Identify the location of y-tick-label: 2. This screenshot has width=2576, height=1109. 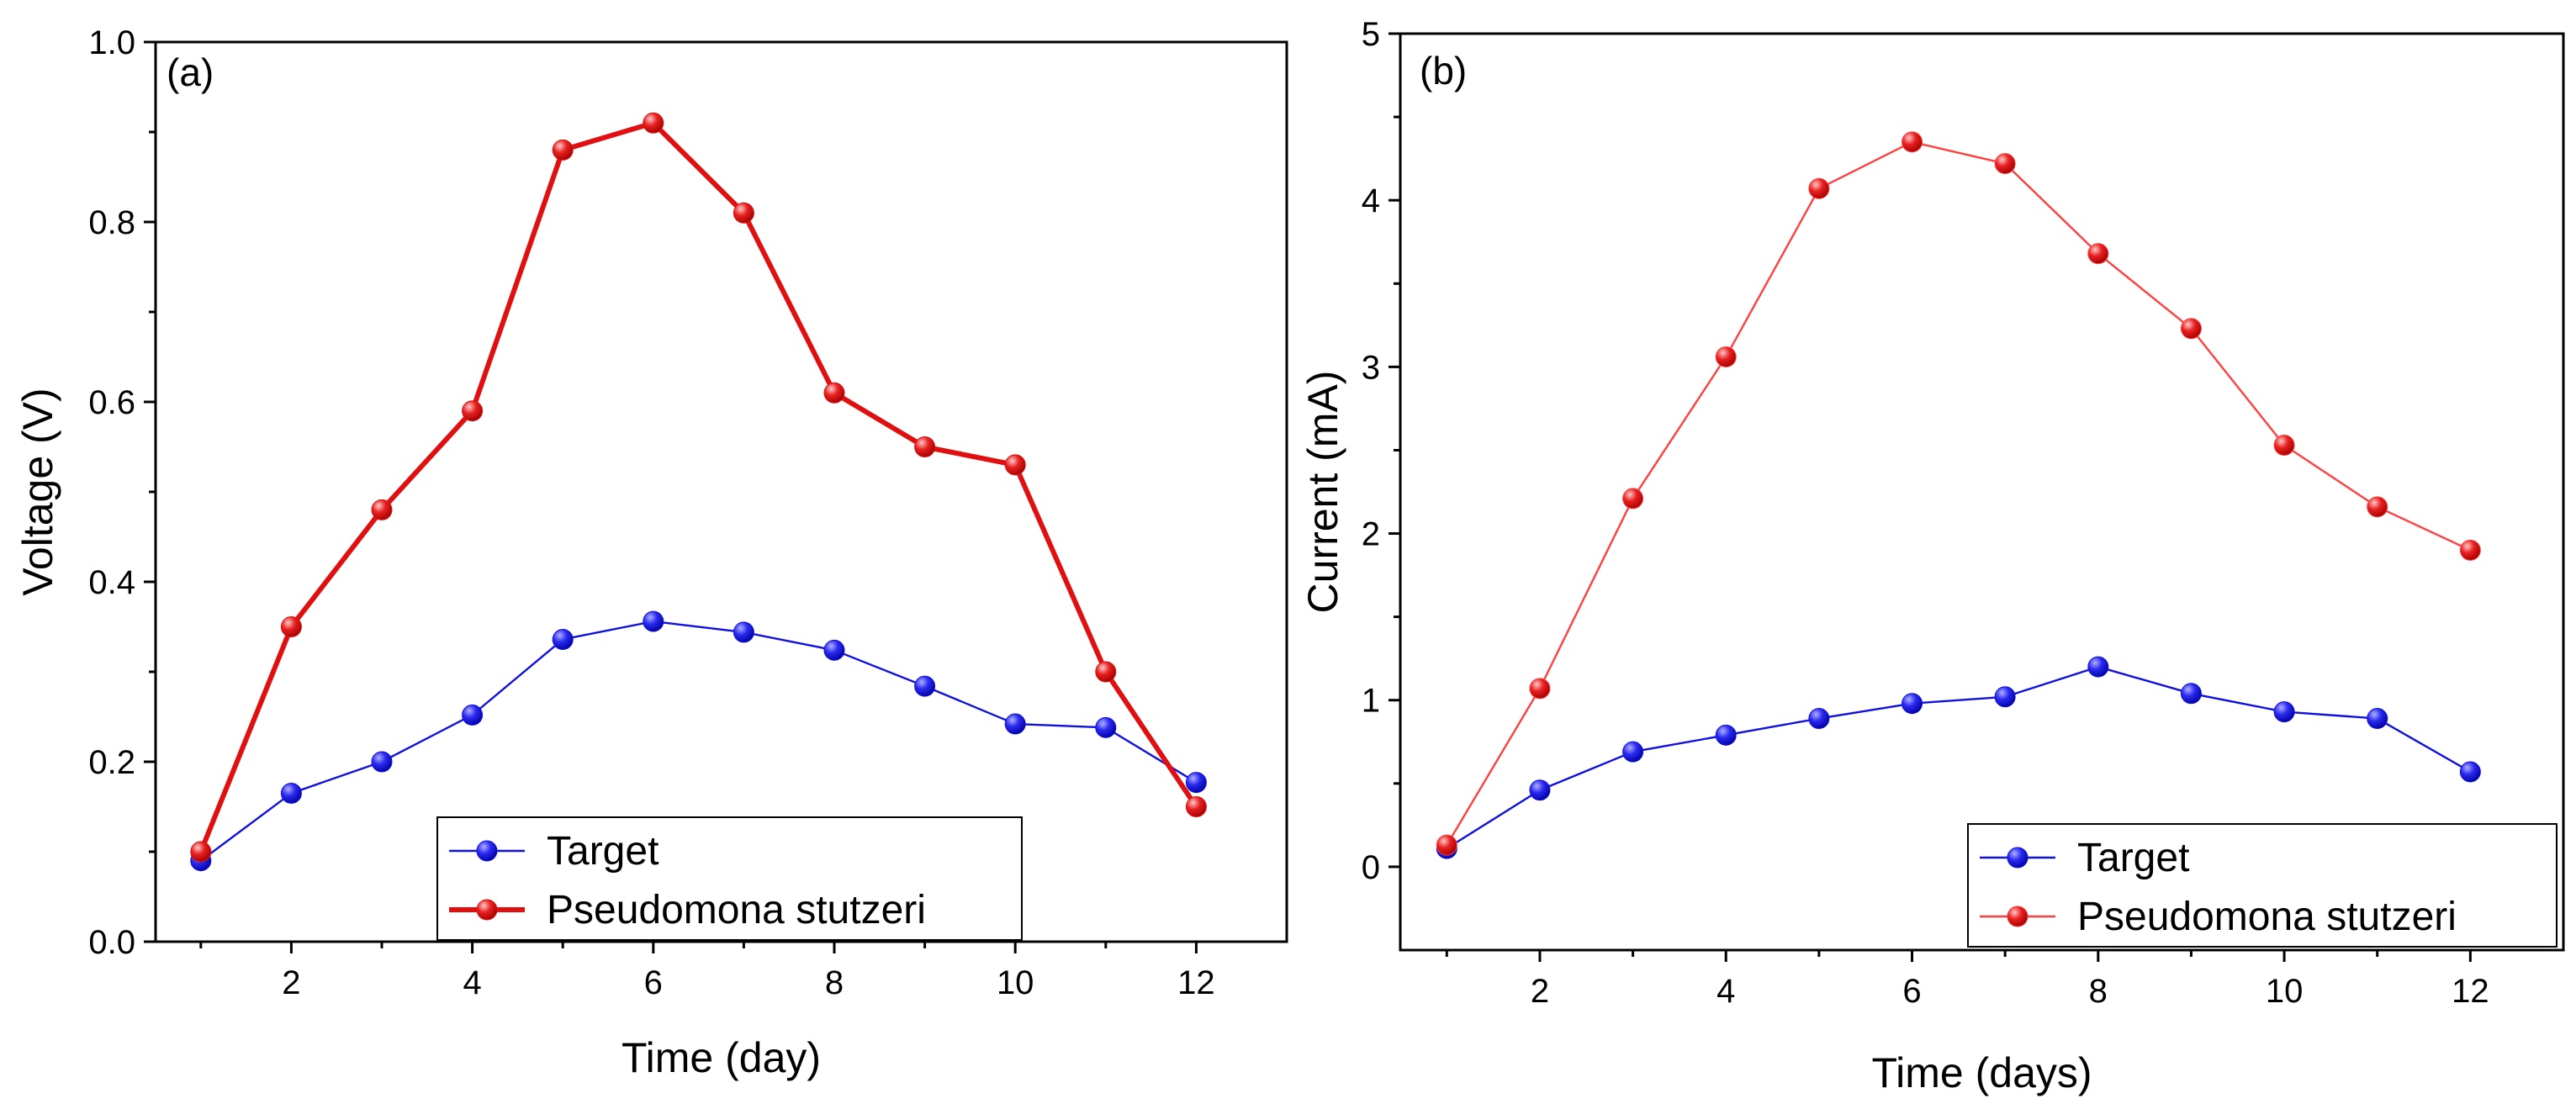
(1371, 535).